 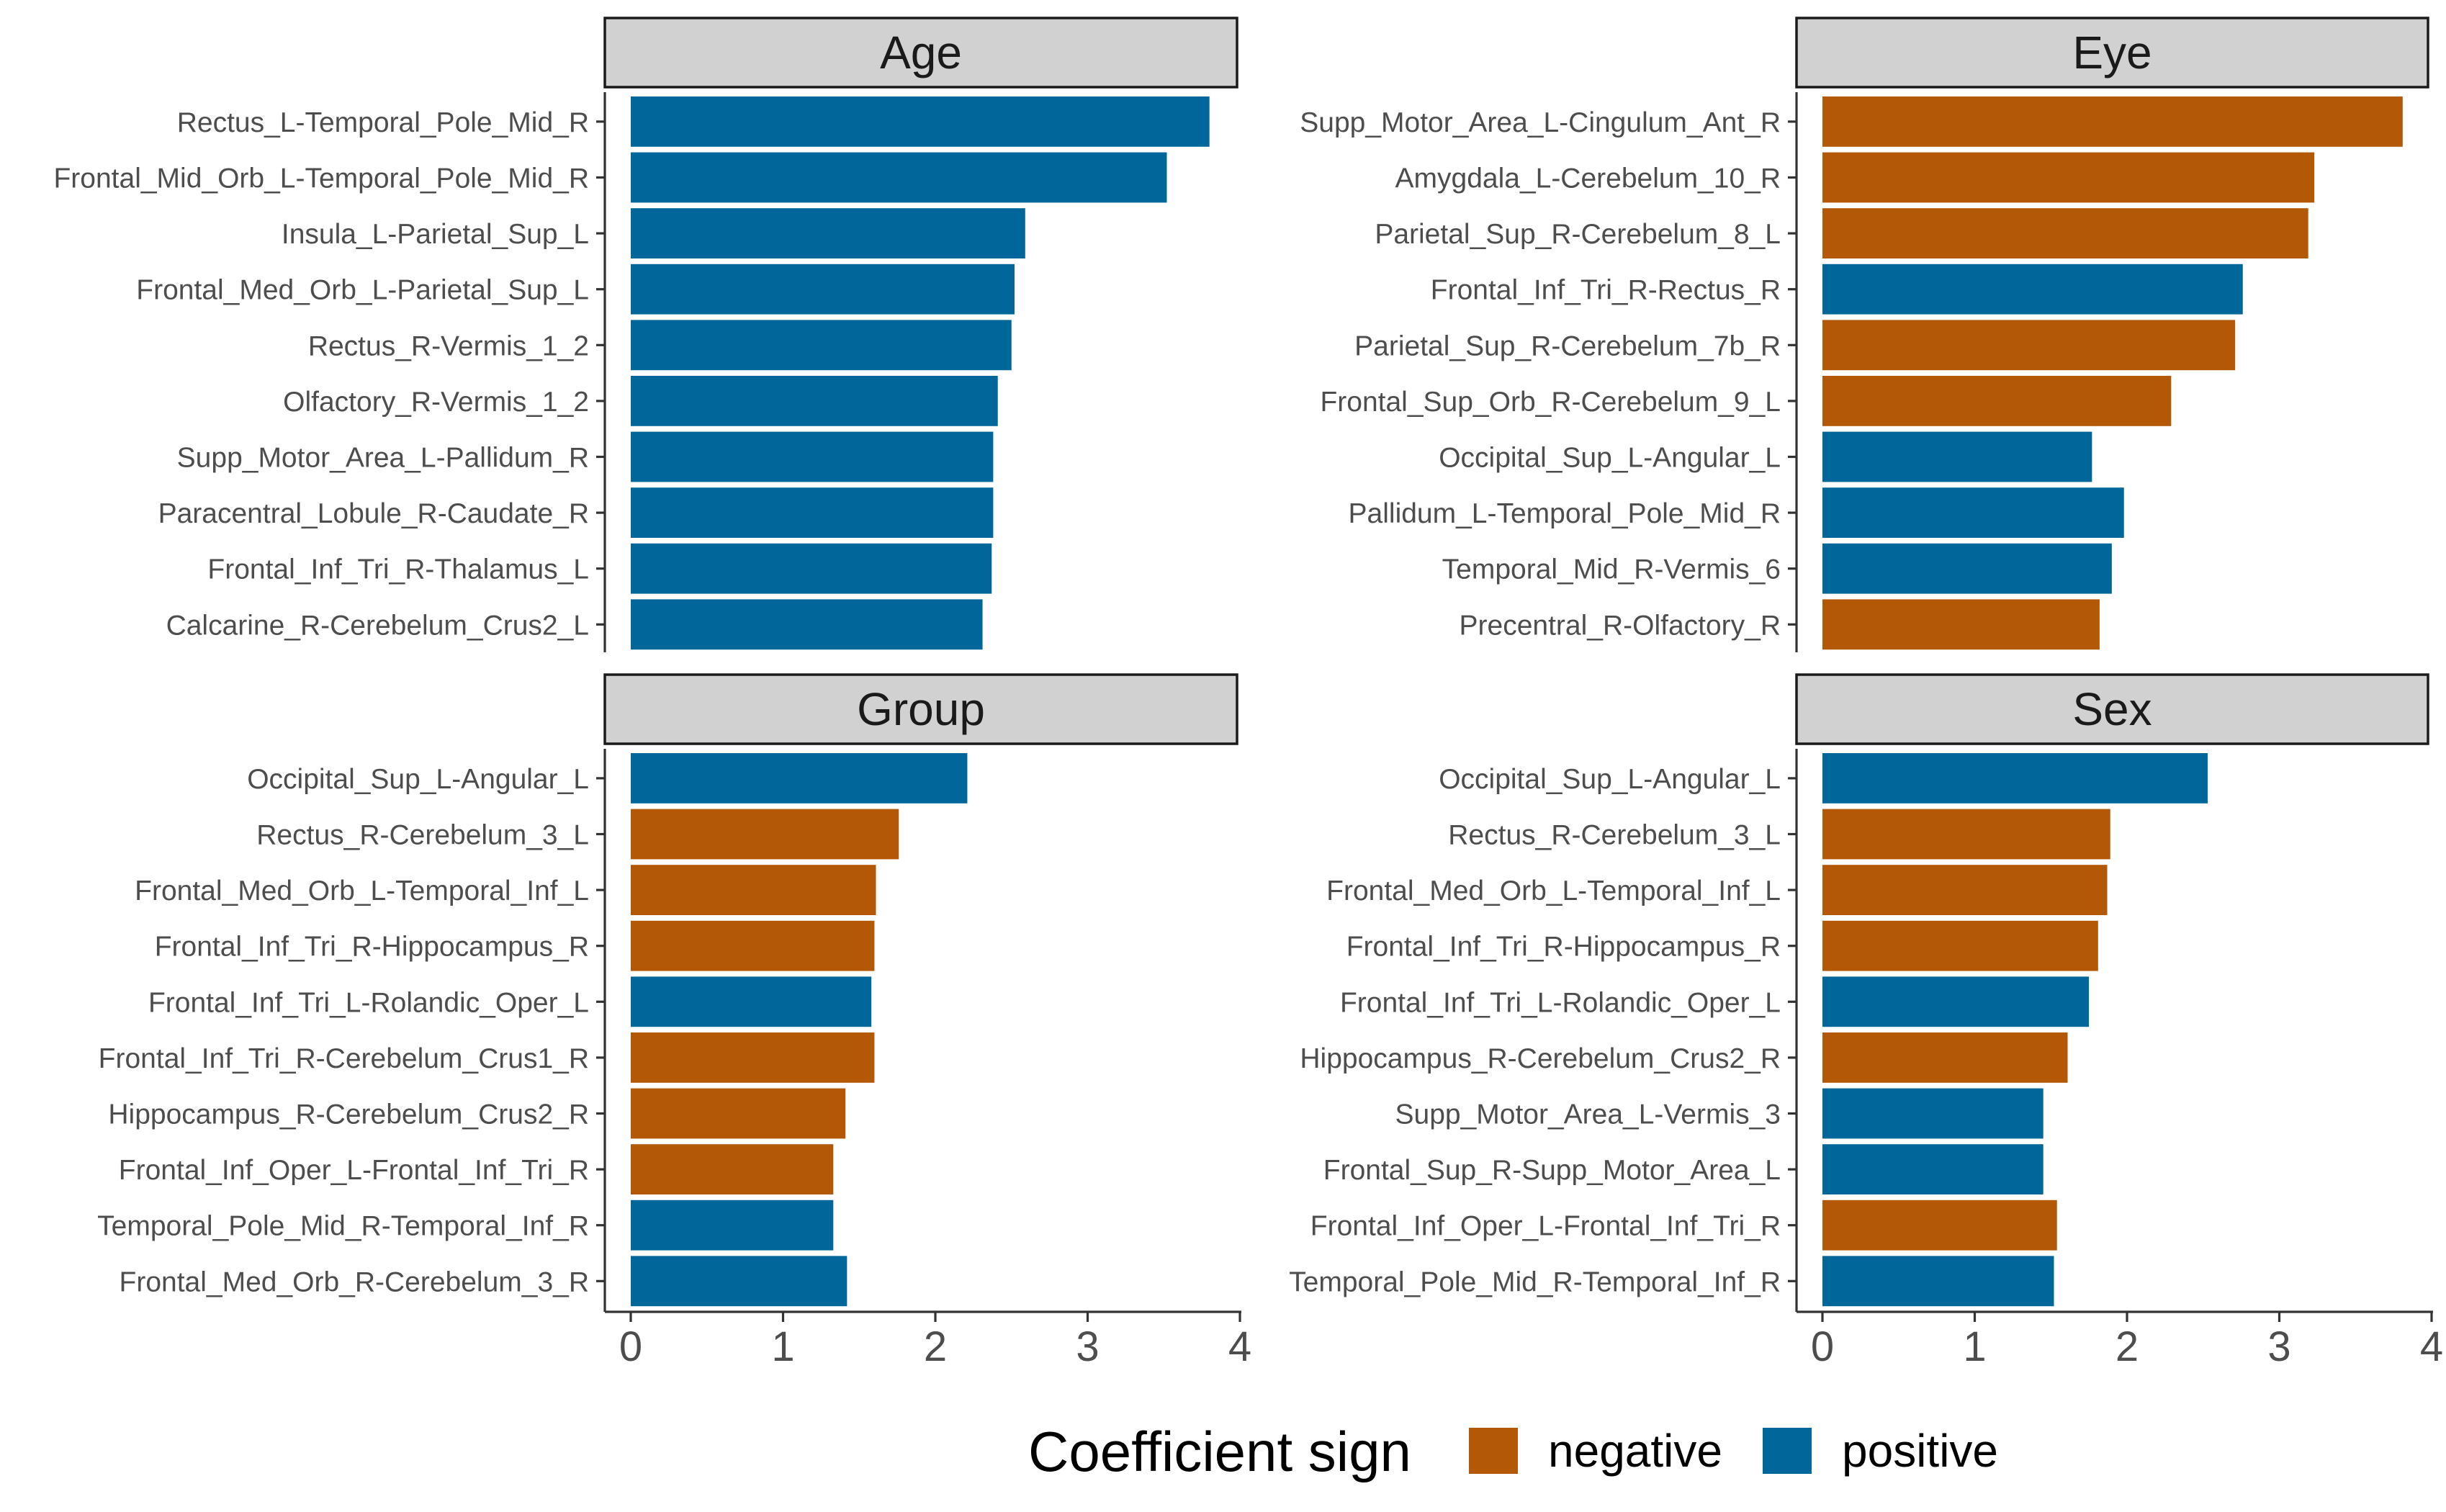 What do you see at coordinates (1787, 1451) in the screenshot?
I see `legend-key-positive` at bounding box center [1787, 1451].